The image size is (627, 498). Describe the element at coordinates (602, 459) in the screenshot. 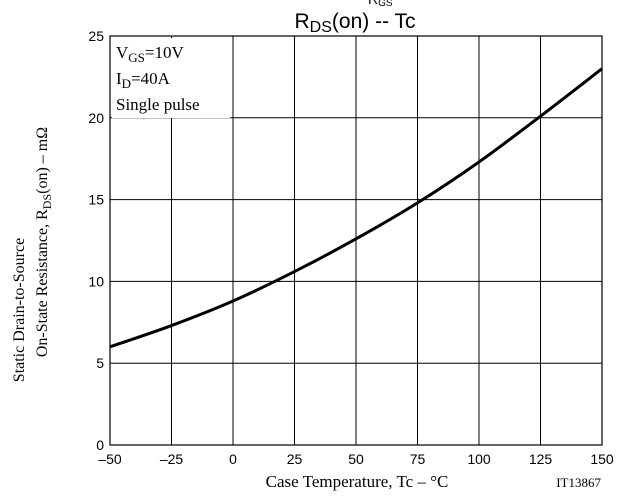

I see `x-tick-label: 150` at that location.